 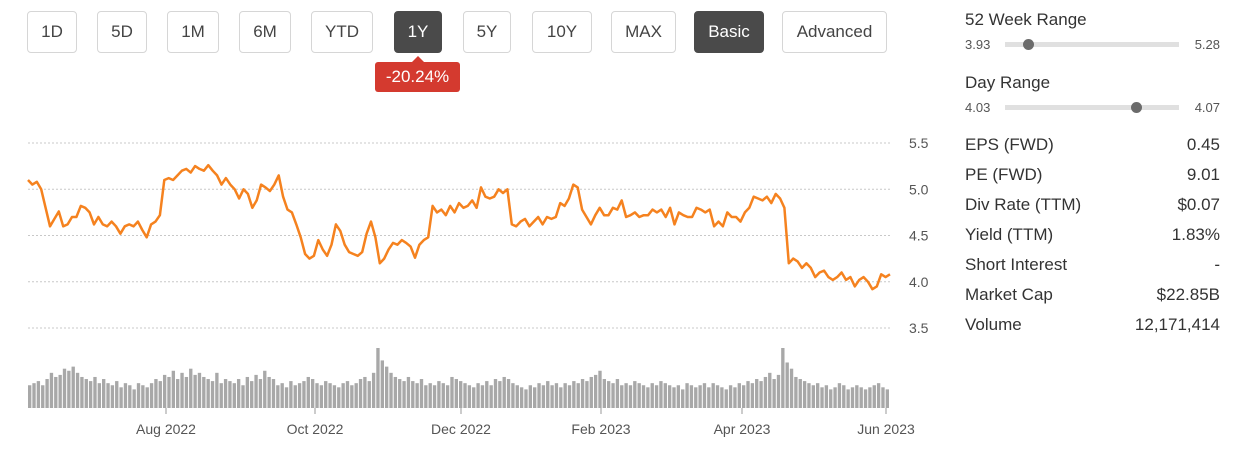 I want to click on period-button-6m: 6M, so click(x=265, y=32).